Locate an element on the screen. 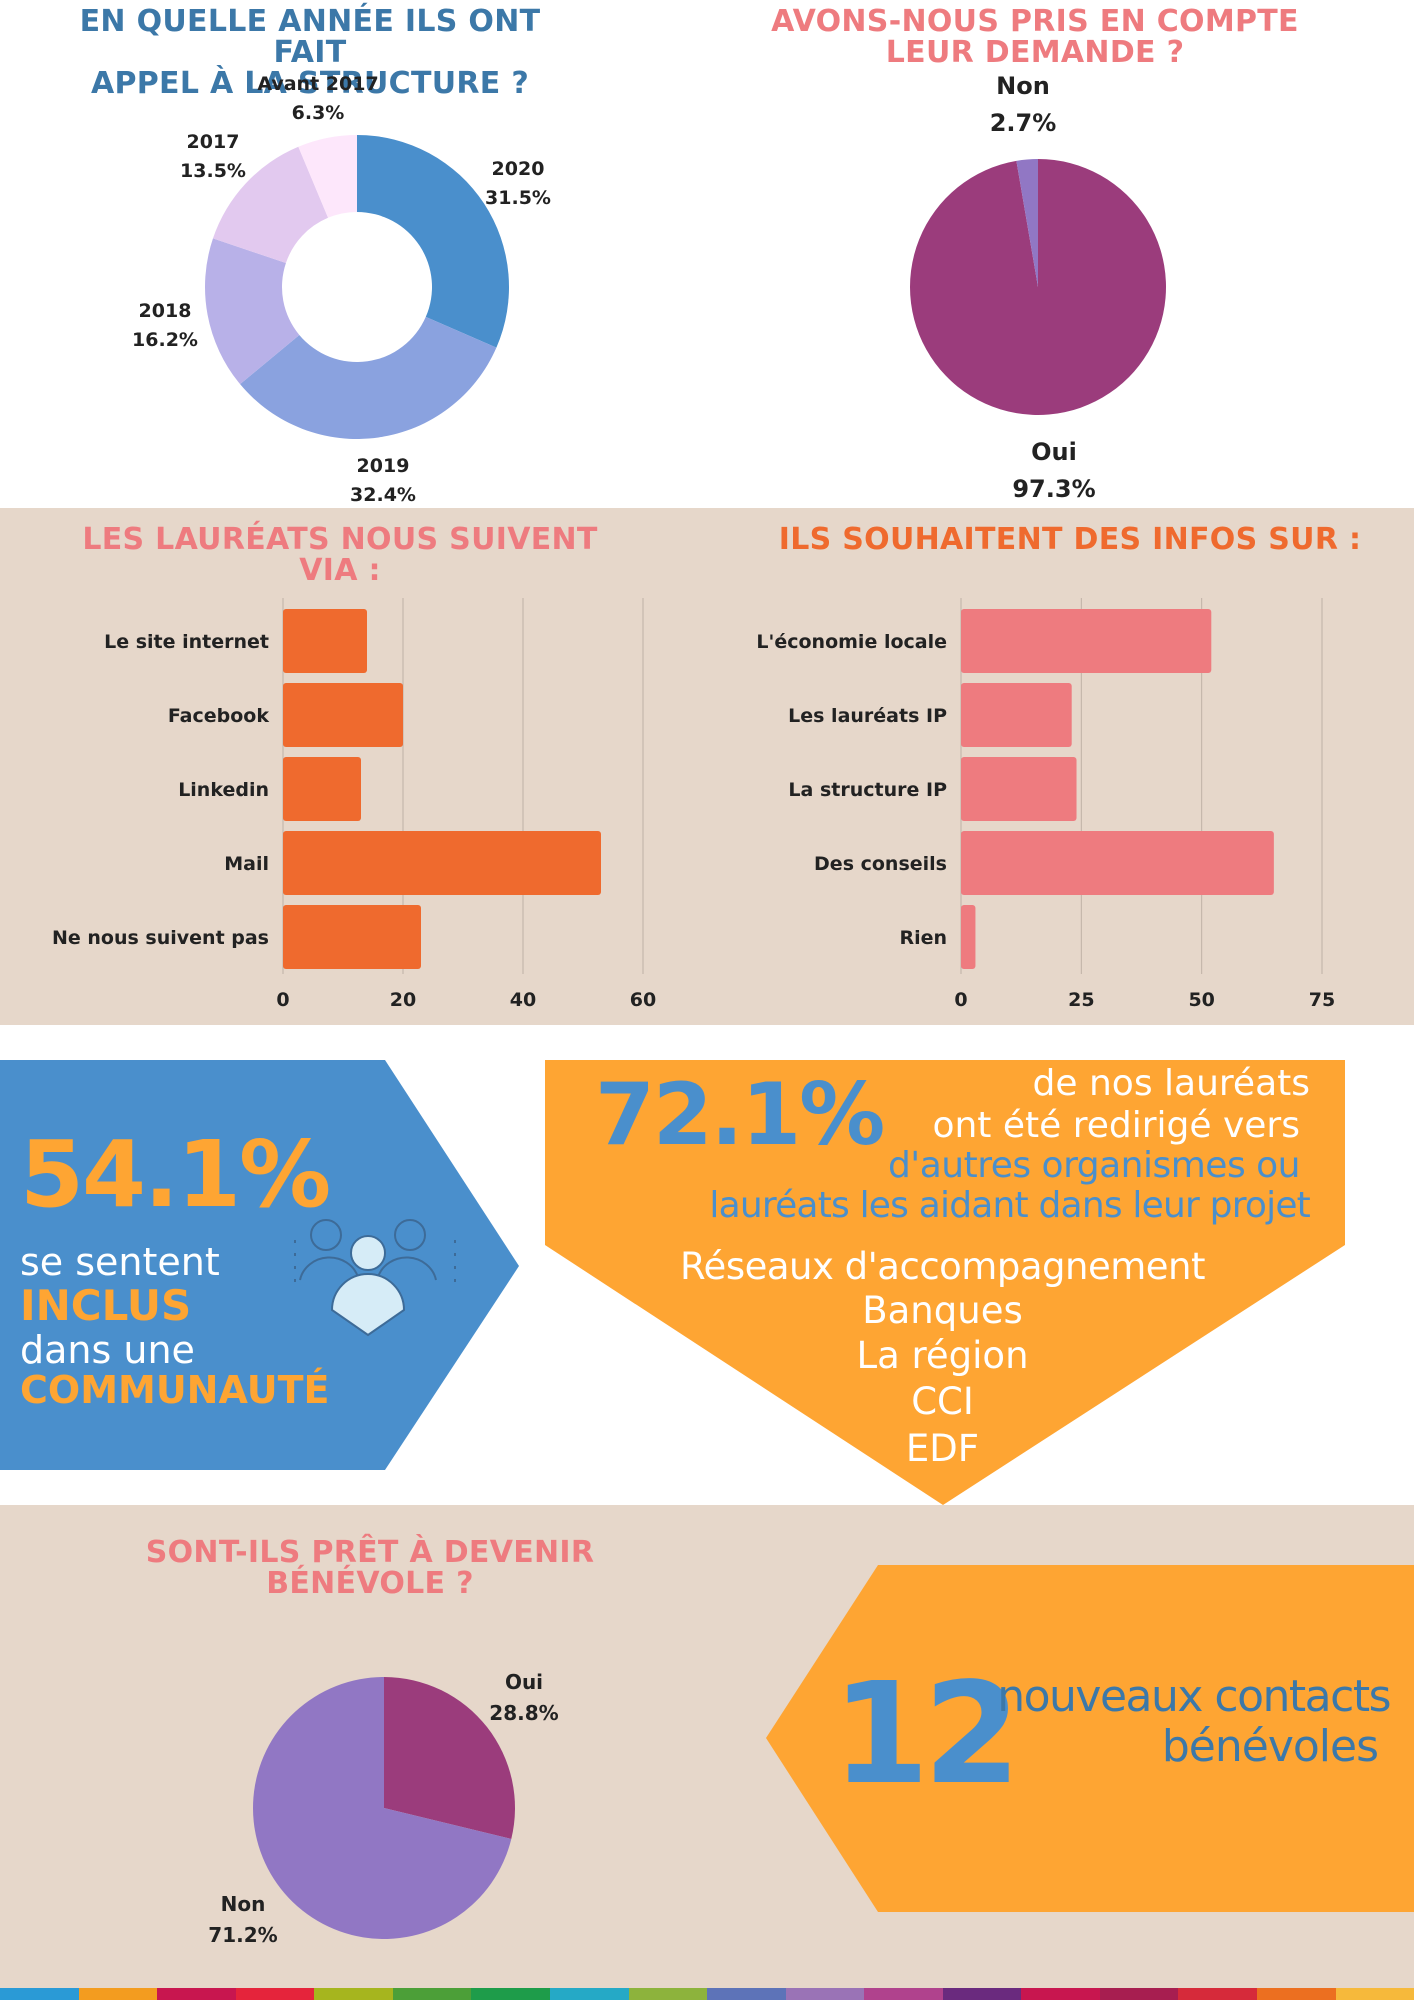 This screenshot has height=2000, width=1414. infos-category-label: Rien is located at coordinates (923, 938).